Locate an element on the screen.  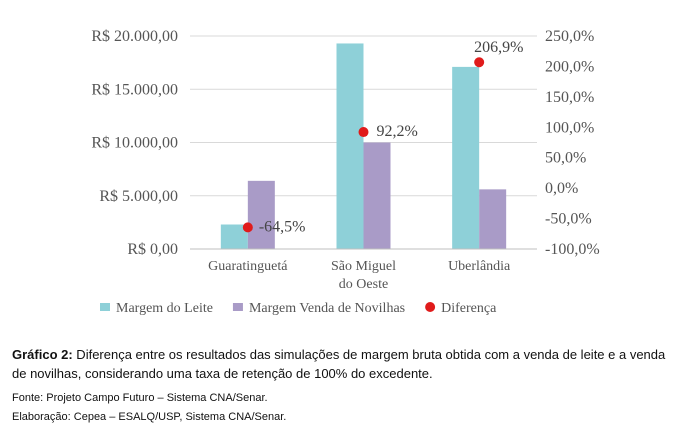
category-label: do Oeste is located at coordinates (363, 284).